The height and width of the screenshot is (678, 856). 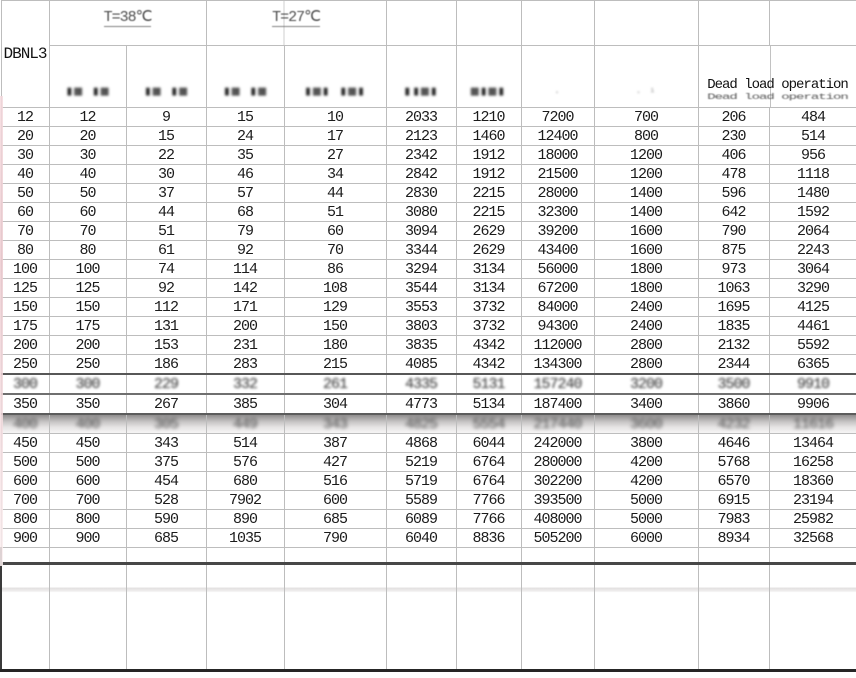 I want to click on cell: 800, so click(x=25, y=519).